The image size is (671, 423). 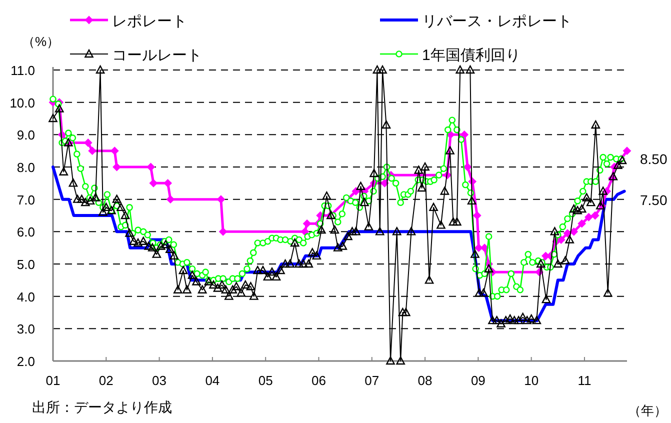 I want to click on y-axis-title: （%）, so click(x=41, y=41).